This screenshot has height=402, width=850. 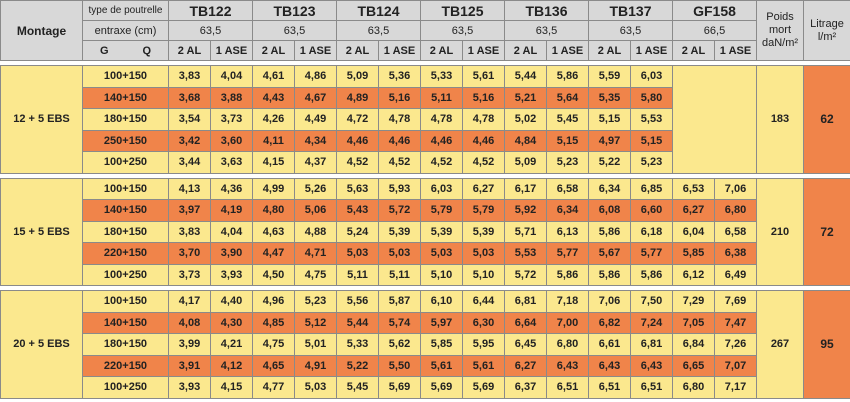 What do you see at coordinates (125, 30) in the screenshot?
I see `entraxe-label: entraxe (cm)` at bounding box center [125, 30].